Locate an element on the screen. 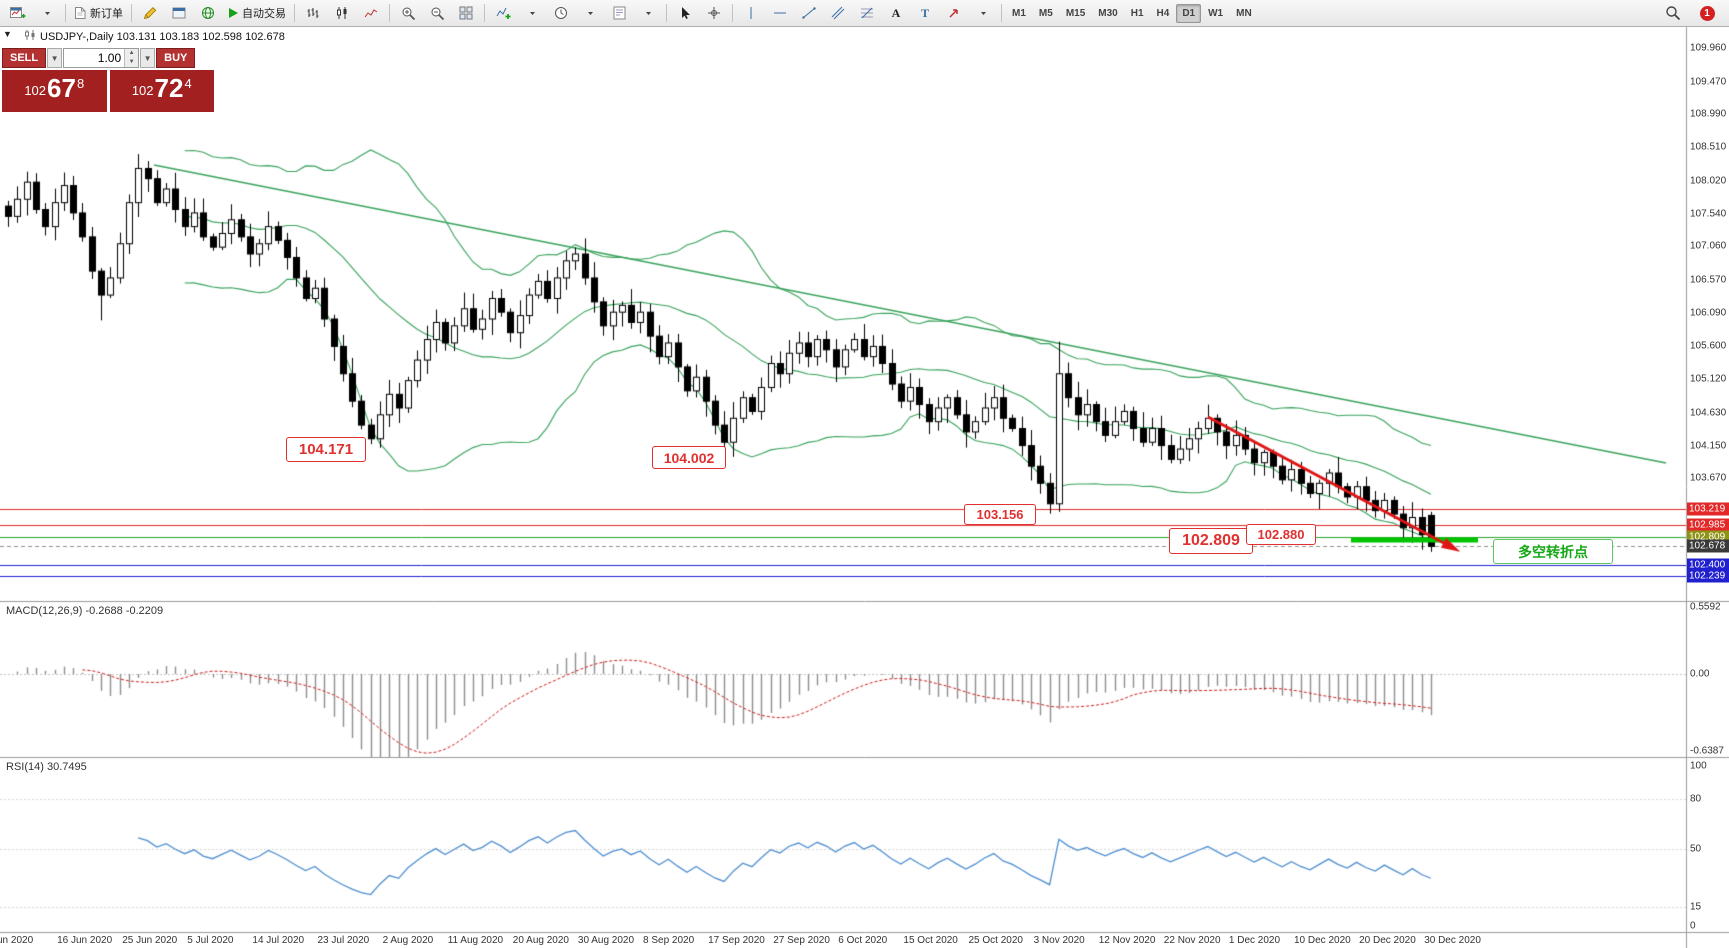 This screenshot has height=948, width=1729. indicators-button is located at coordinates (503, 13).